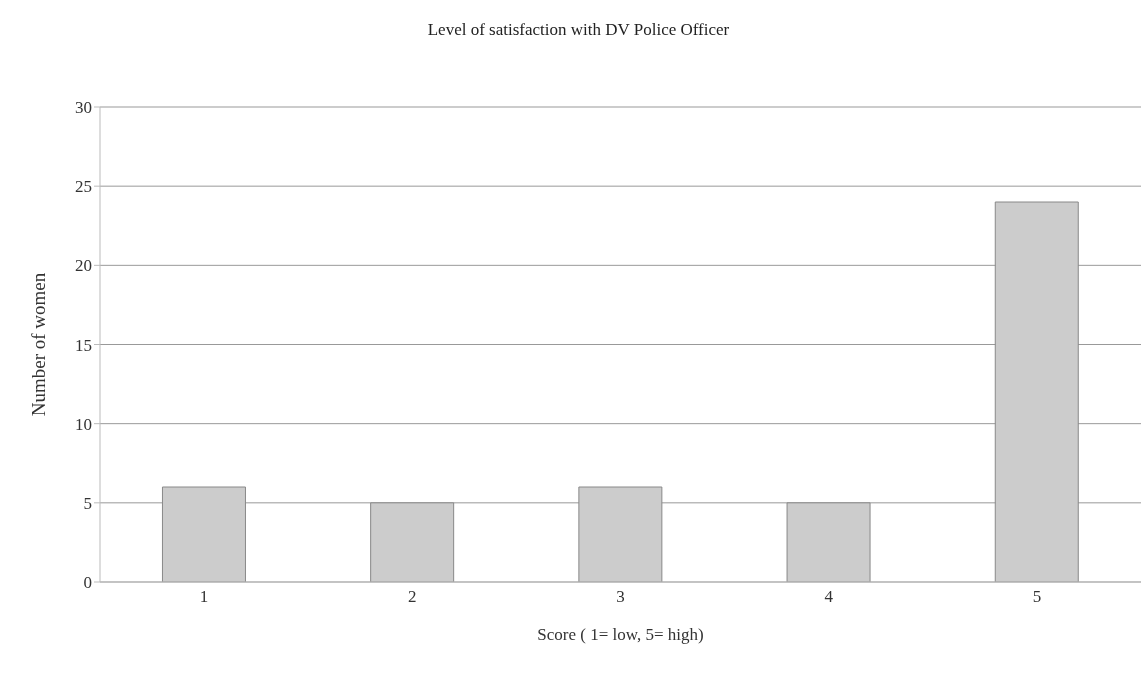  What do you see at coordinates (1037, 597) in the screenshot?
I see `x-tick-label: 5` at bounding box center [1037, 597].